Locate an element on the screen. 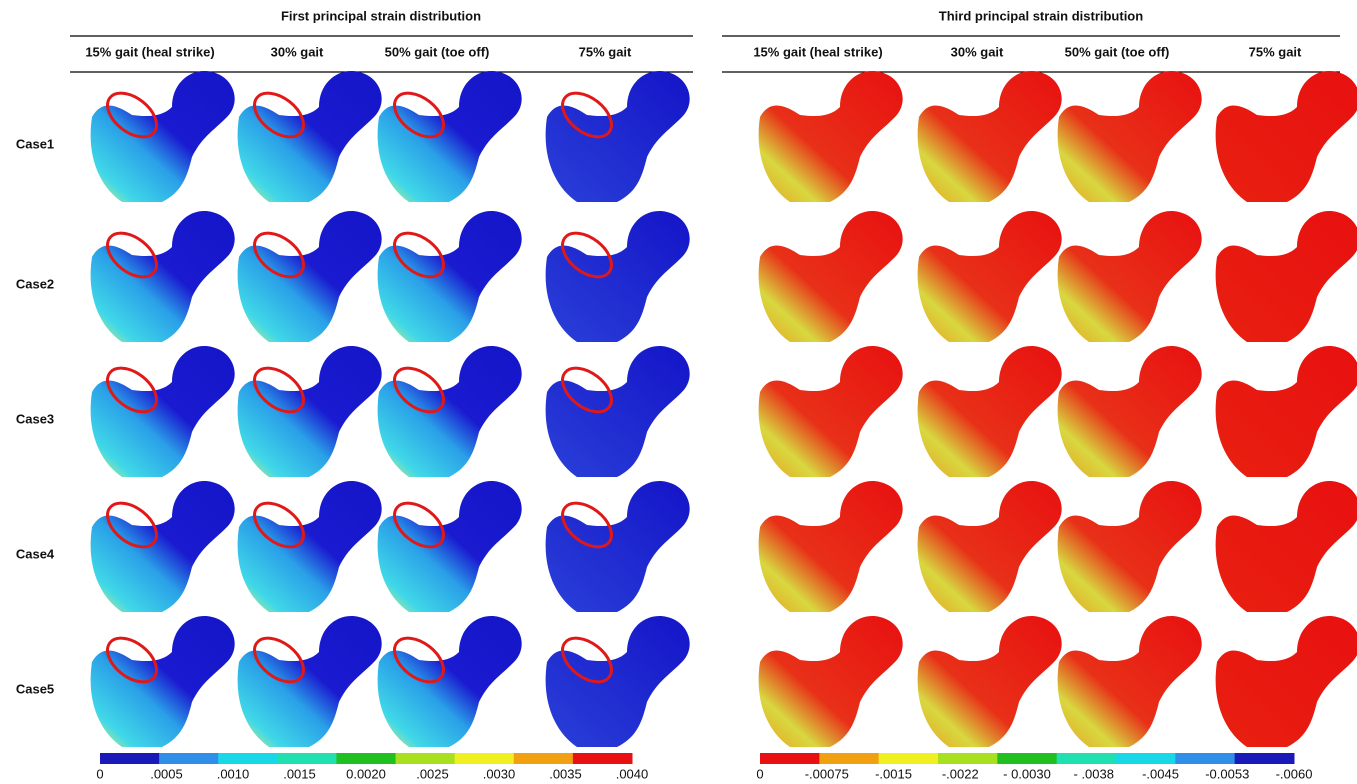 Image resolution: width=1357 pixels, height=784 pixels. colorbar-label: -0.0053 is located at coordinates (1227, 773).